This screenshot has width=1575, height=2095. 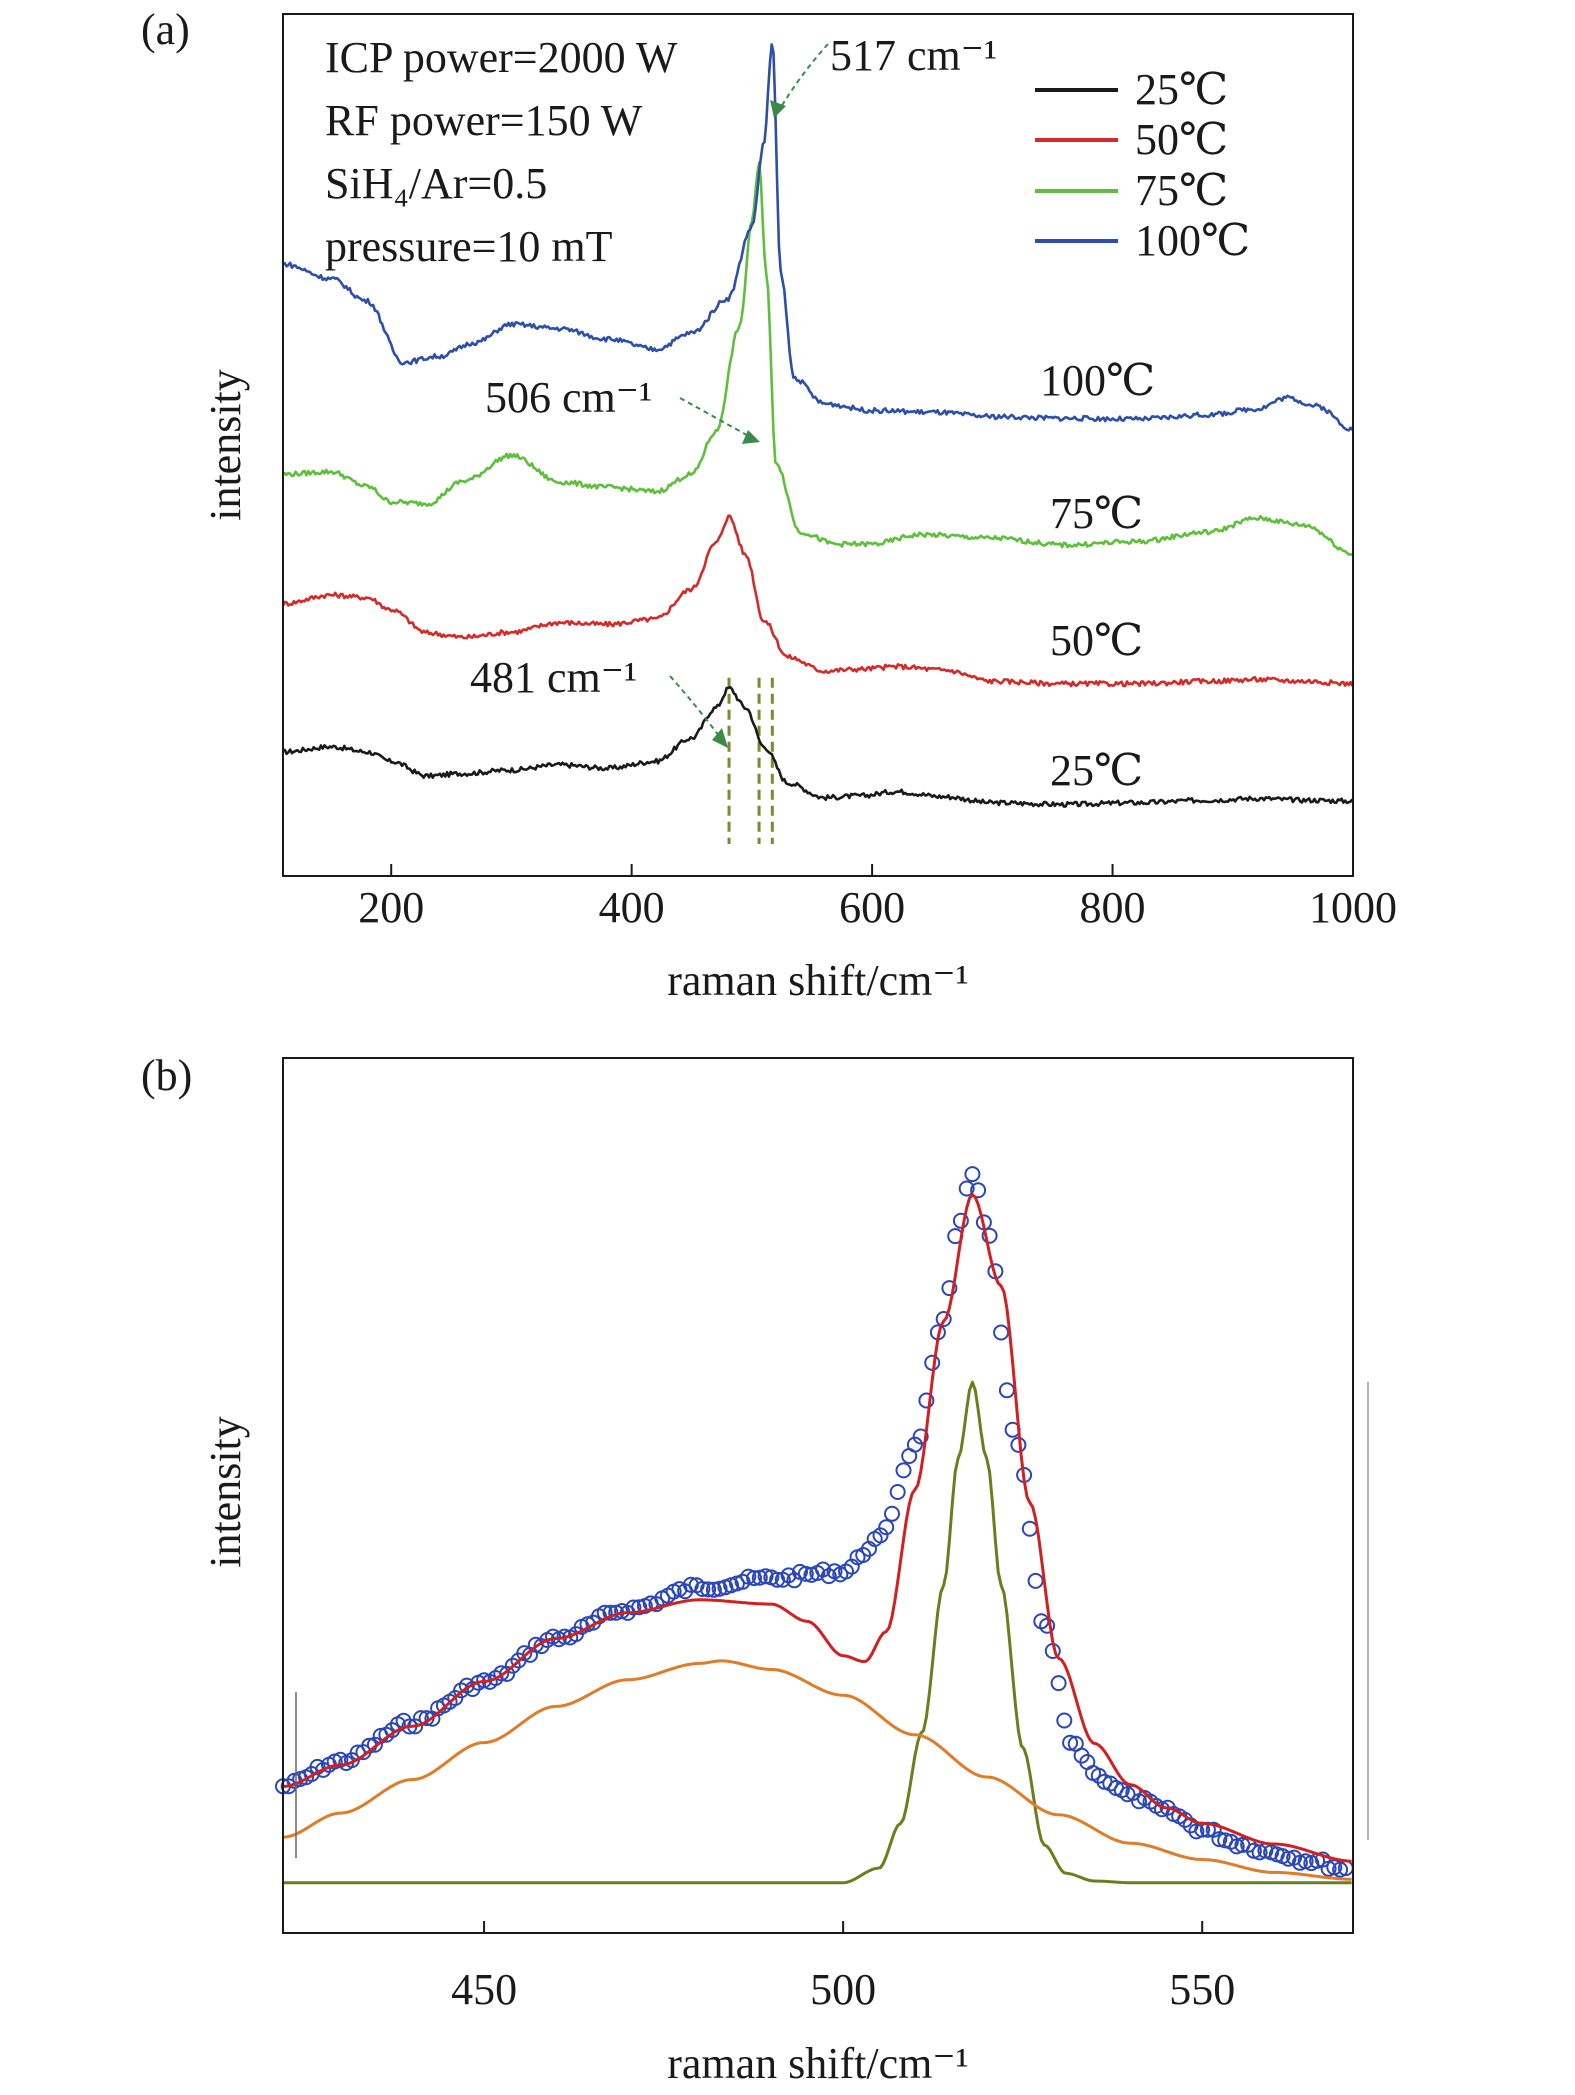 What do you see at coordinates (872, 907) in the screenshot?
I see `x-tick-label-600: 600` at bounding box center [872, 907].